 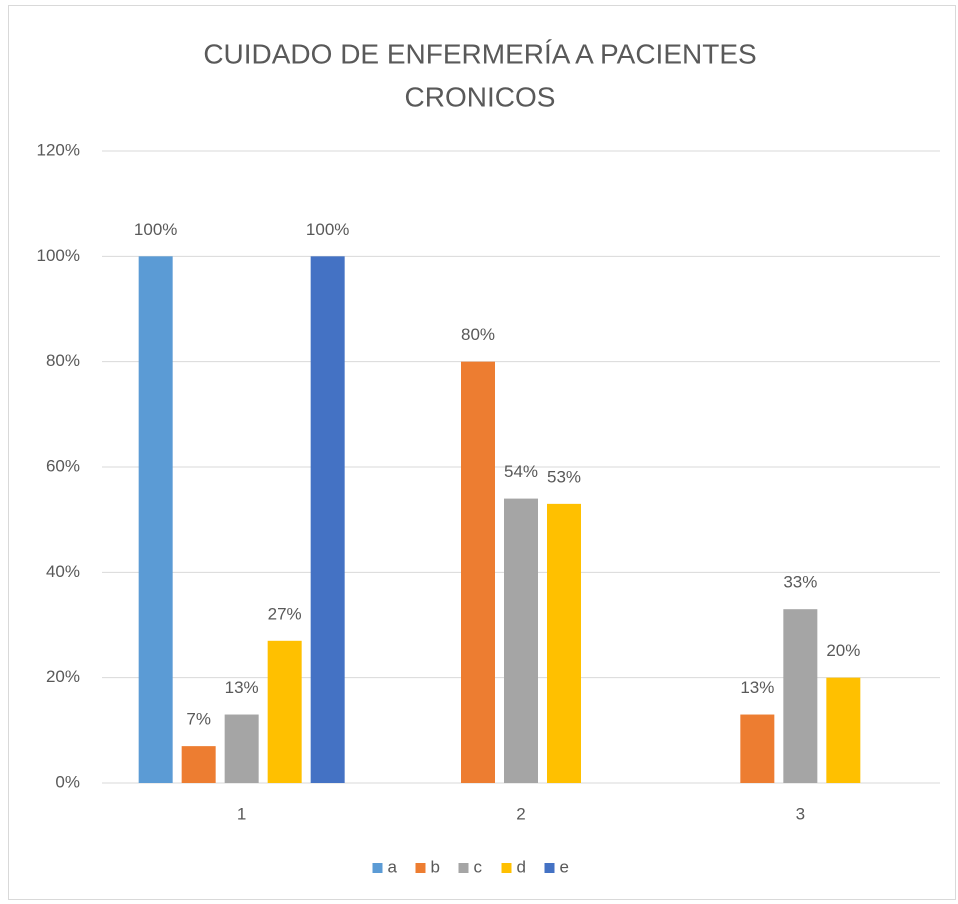 I want to click on legend-label: c, so click(x=478, y=866).